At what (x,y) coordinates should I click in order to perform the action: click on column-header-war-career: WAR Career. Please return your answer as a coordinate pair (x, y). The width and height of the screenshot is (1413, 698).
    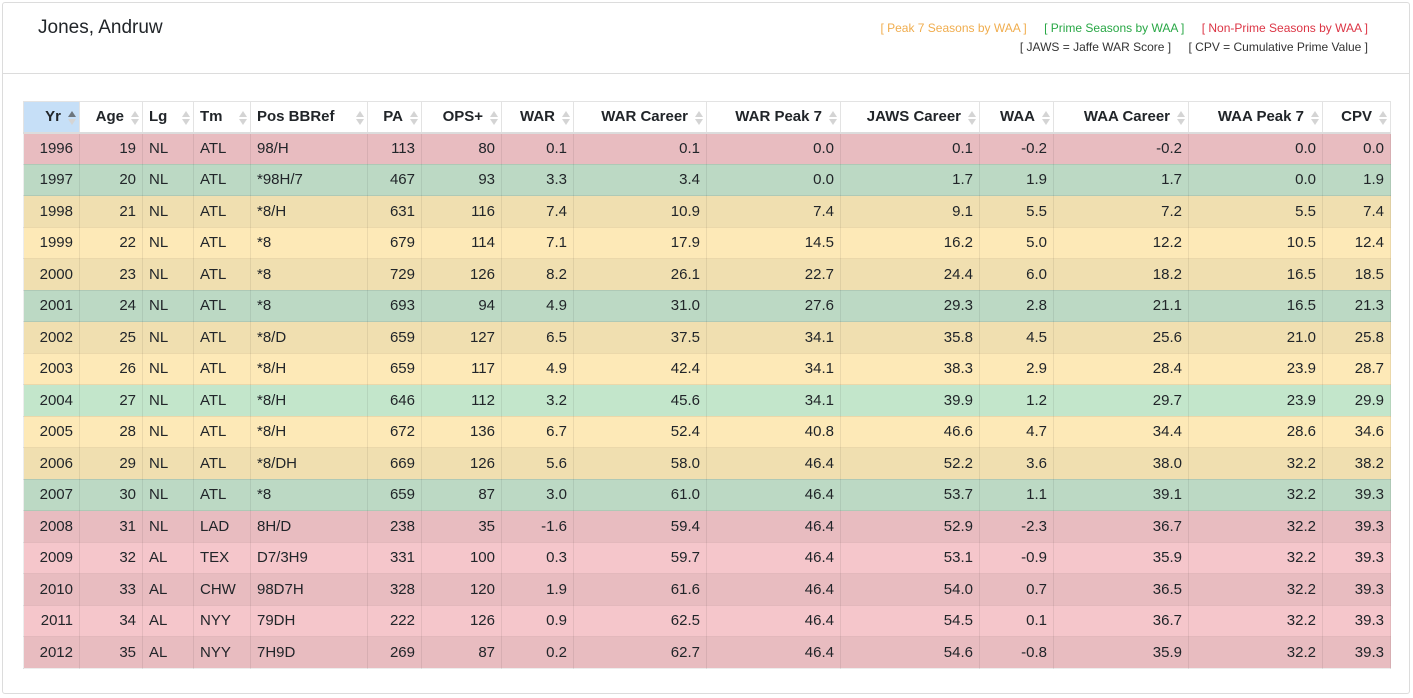
    Looking at the image, I should click on (640, 117).